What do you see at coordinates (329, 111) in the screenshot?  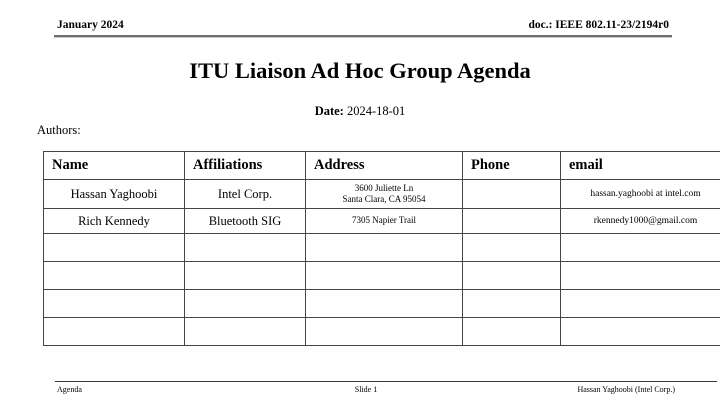 I see `date-label: Date:` at bounding box center [329, 111].